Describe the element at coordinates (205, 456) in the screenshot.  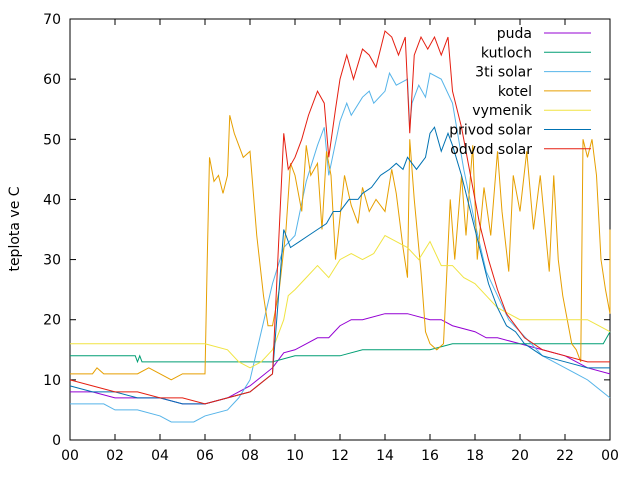
I see `x-tick-label: 06` at that location.